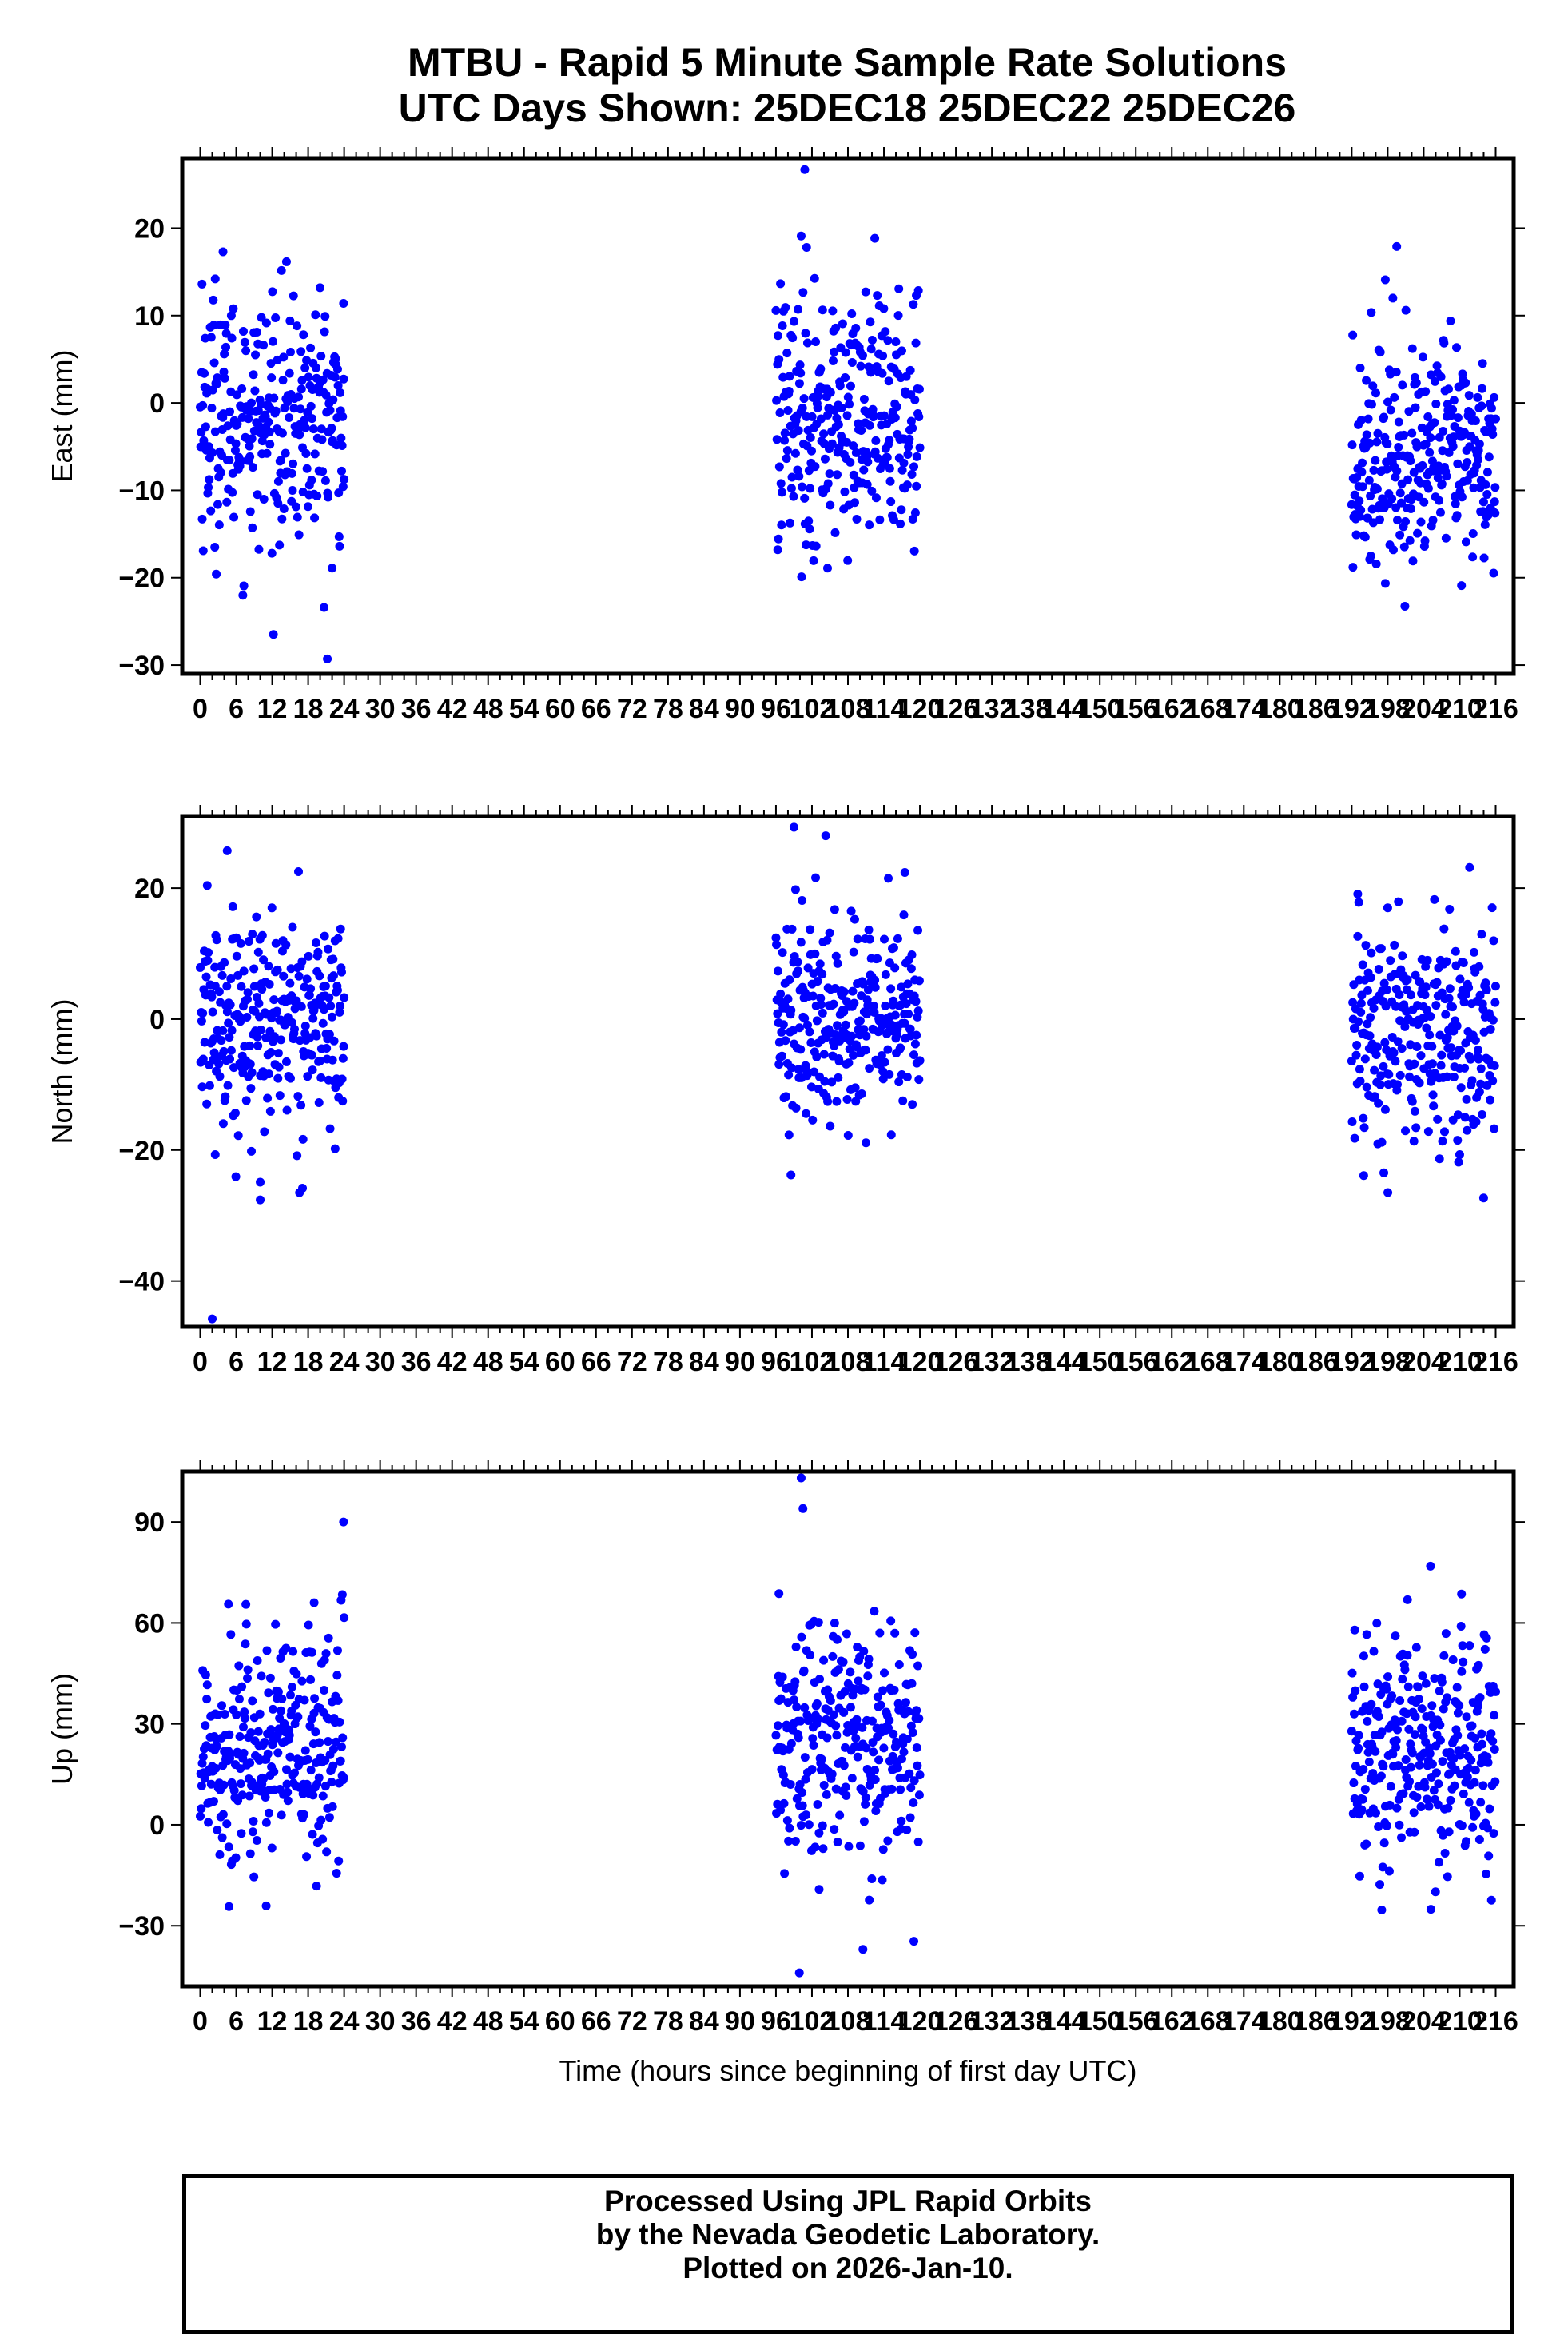 Image resolution: width=1568 pixels, height=2334 pixels. What do you see at coordinates (236, 2021) in the screenshot?
I see `up-x-tick-label: 6` at bounding box center [236, 2021].